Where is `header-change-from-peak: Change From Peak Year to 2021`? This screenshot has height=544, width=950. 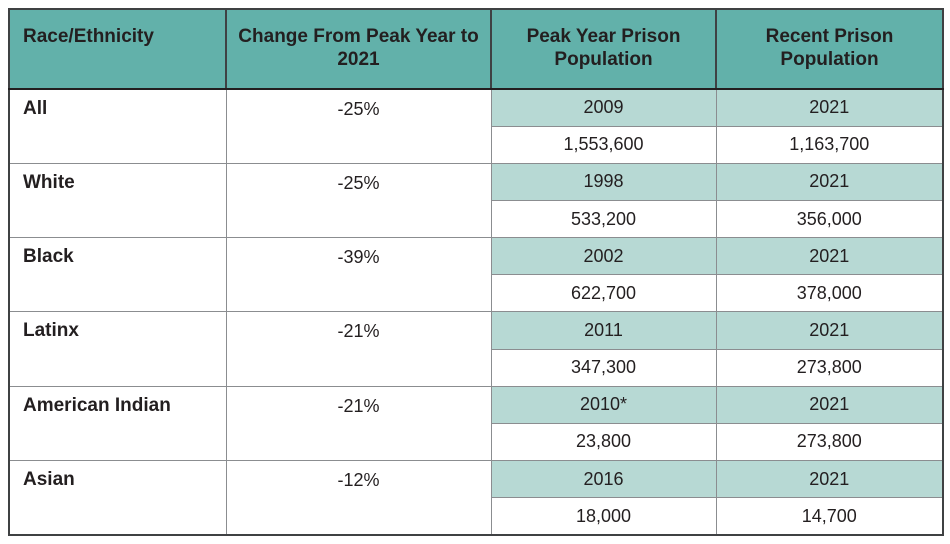 header-change-from-peak: Change From Peak Year to 2021 is located at coordinates (358, 49).